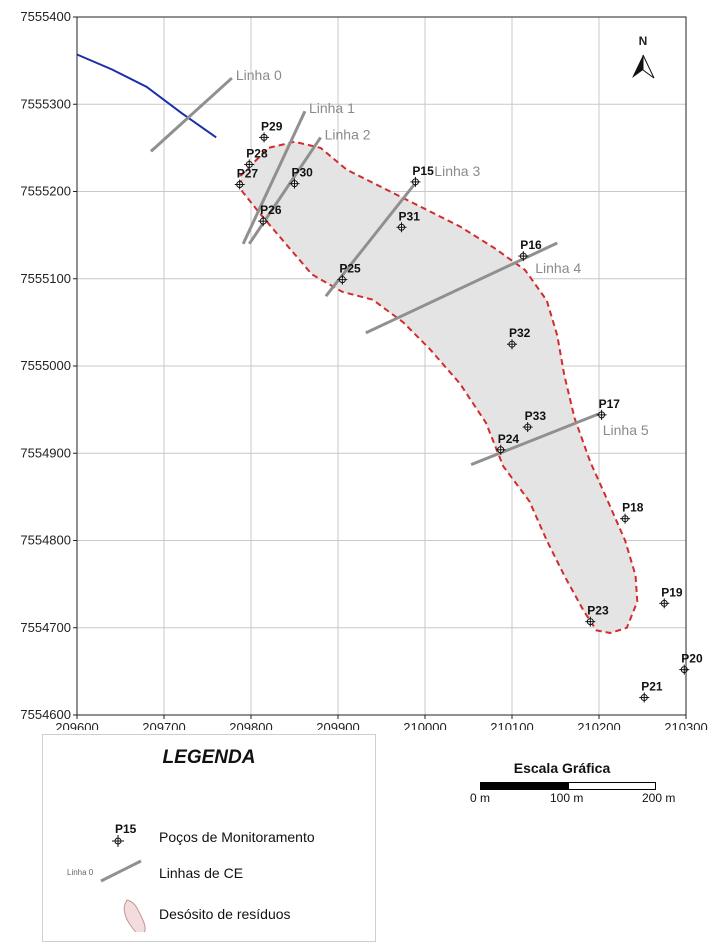  I want to click on well-label: P32, so click(520, 333).